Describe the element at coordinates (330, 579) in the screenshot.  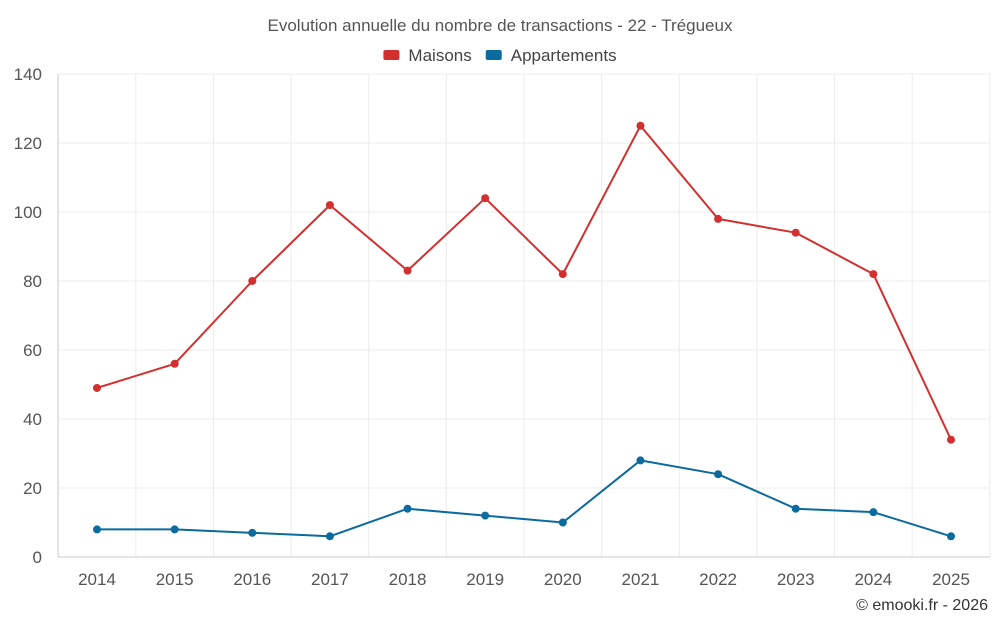
I see `x-tick-label: 2017` at that location.